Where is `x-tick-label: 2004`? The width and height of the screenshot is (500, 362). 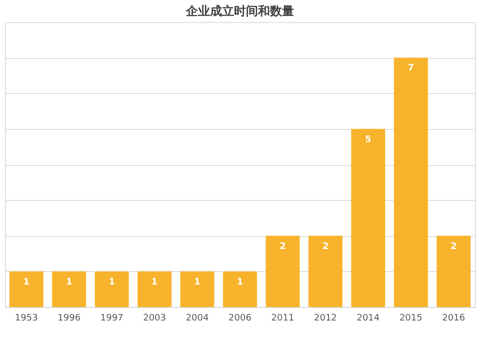
x-tick-label: 2004 is located at coordinates (197, 319).